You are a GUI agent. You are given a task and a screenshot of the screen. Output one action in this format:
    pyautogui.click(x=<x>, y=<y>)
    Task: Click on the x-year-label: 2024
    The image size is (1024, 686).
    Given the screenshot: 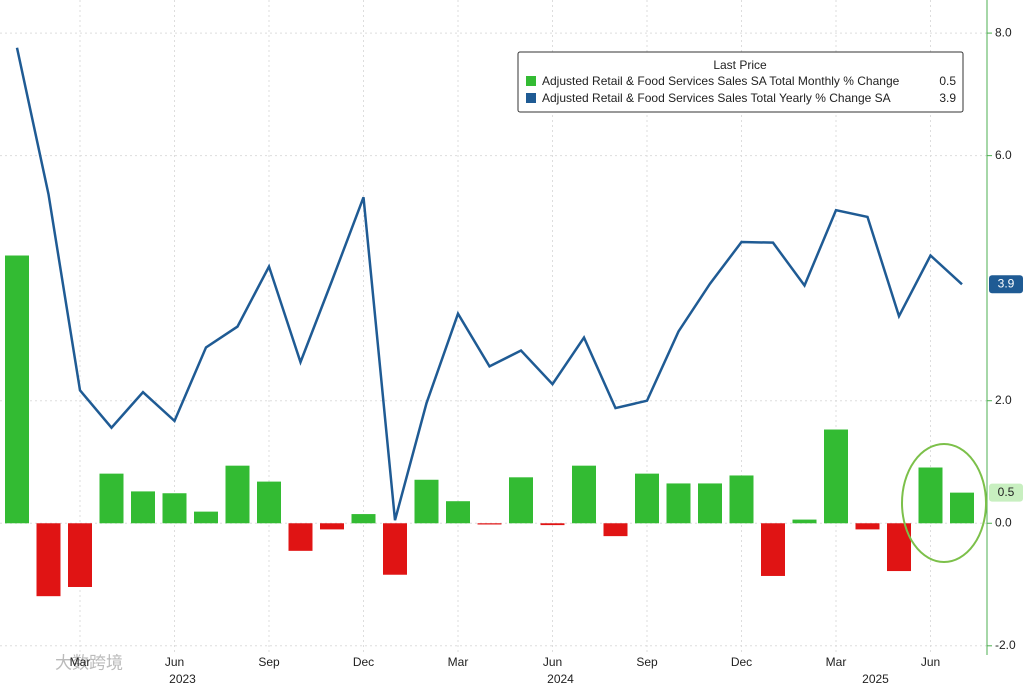 What is the action you would take?
    pyautogui.click(x=560, y=679)
    